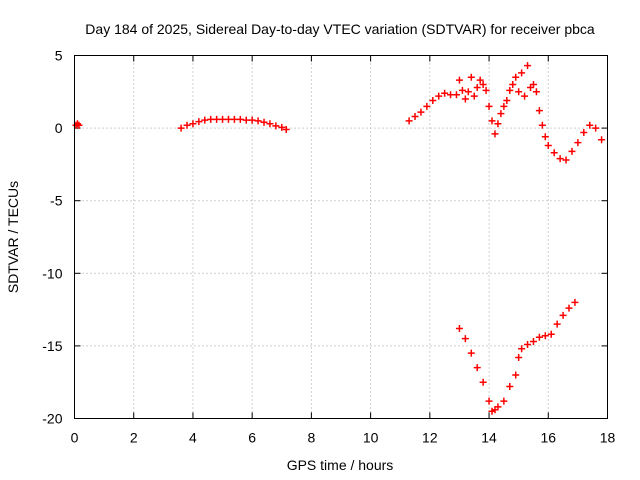  I want to click on x-axis-label: GPS time / hours, so click(340, 465).